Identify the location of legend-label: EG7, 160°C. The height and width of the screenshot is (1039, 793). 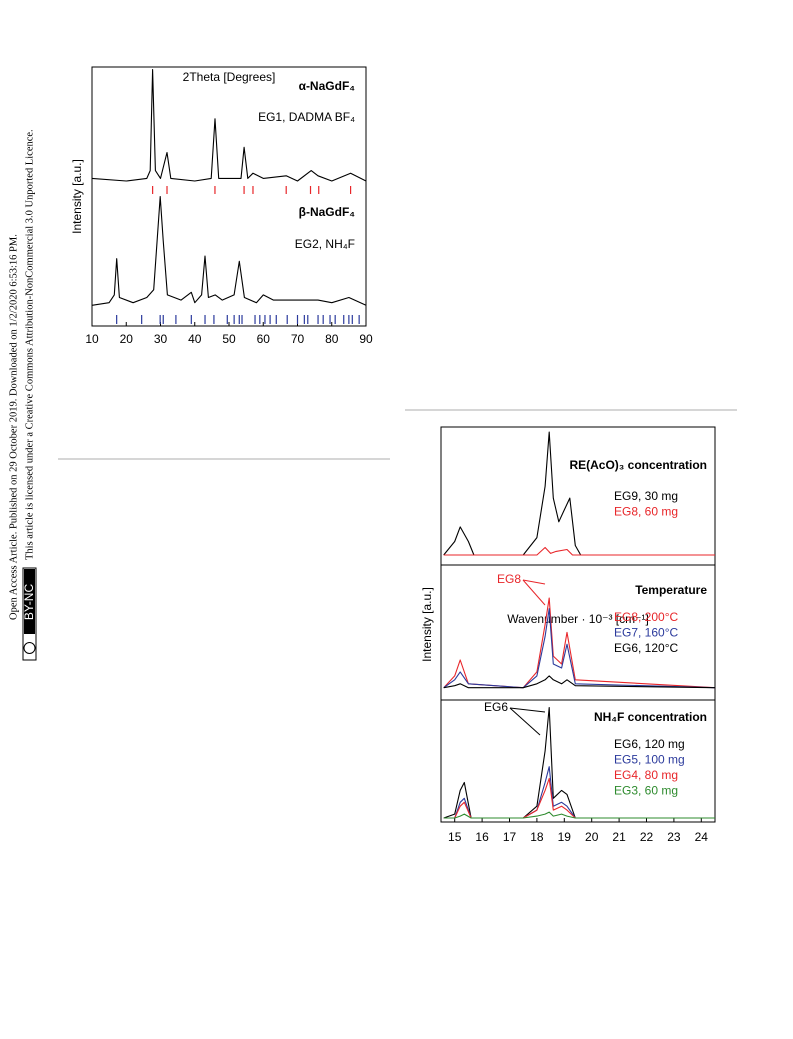
(646, 633).